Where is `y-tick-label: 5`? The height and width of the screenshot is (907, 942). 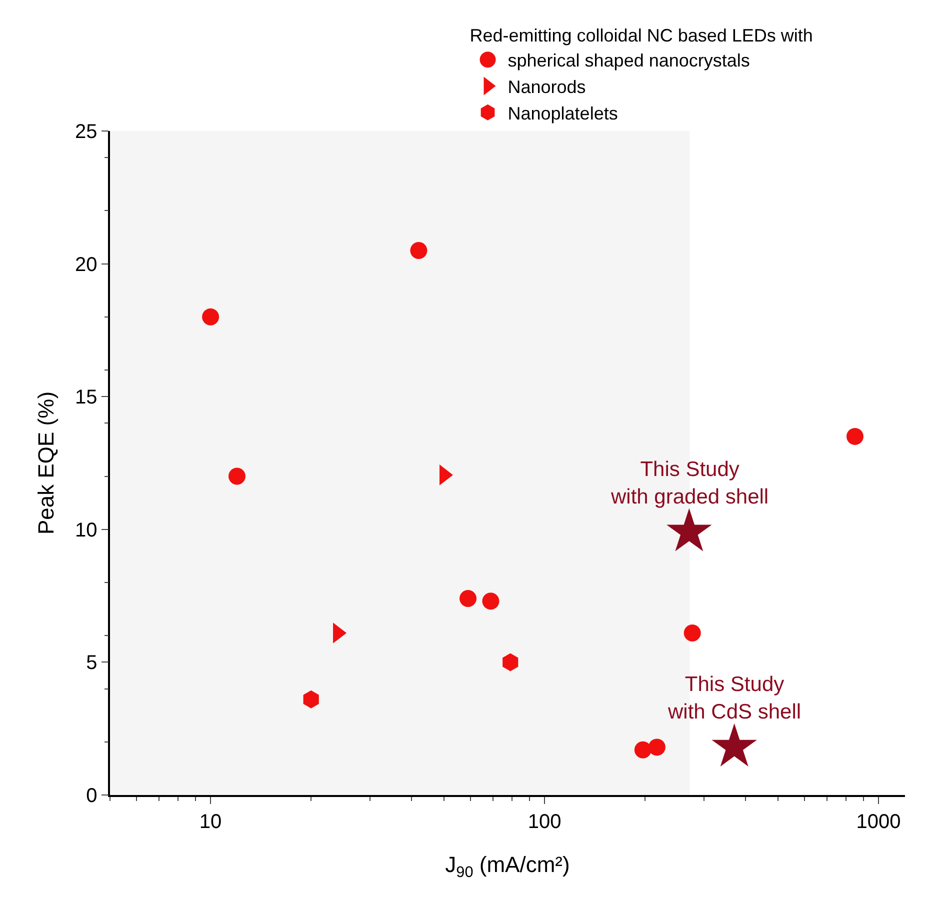 y-tick-label: 5 is located at coordinates (92, 663).